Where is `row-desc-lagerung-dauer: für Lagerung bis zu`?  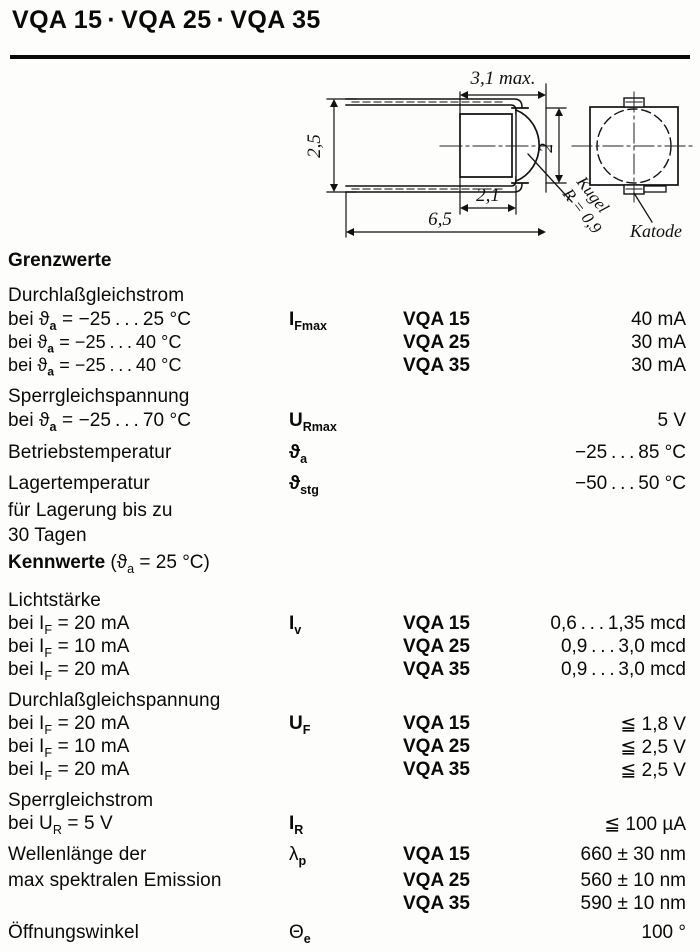 row-desc-lagerung-dauer: für Lagerung bis zu is located at coordinates (90, 510).